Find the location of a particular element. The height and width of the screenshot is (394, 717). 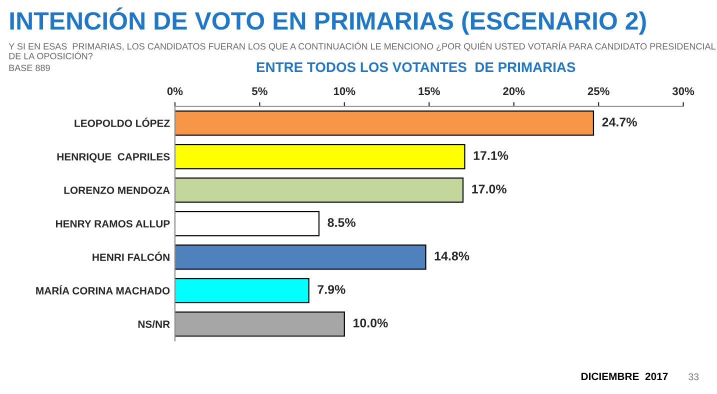

data-label: 17.0% is located at coordinates (489, 189).